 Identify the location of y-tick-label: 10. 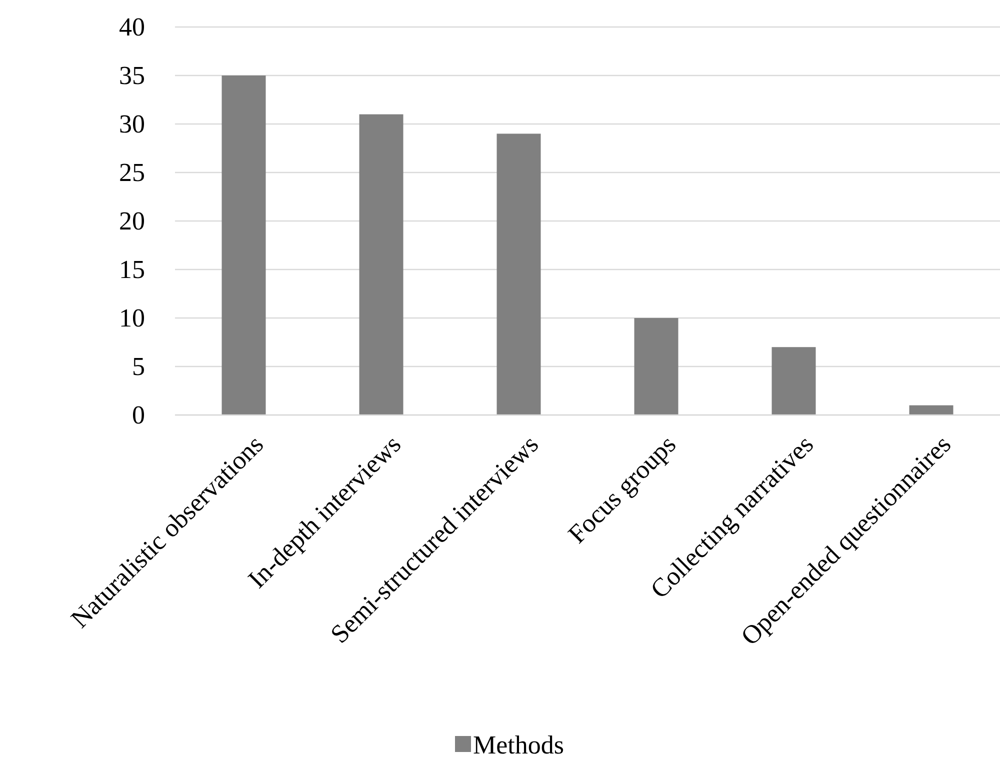
(132, 318).